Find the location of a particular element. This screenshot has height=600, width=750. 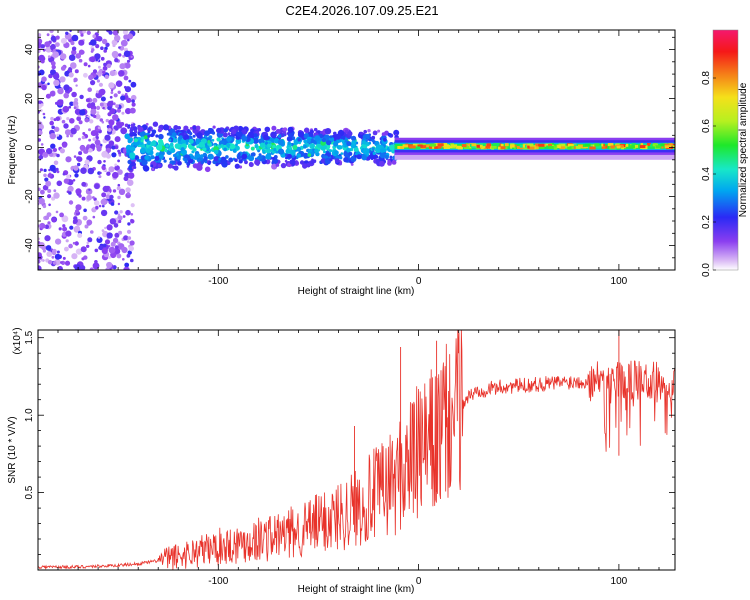

y-tick-label: 40 is located at coordinates (29, 50).